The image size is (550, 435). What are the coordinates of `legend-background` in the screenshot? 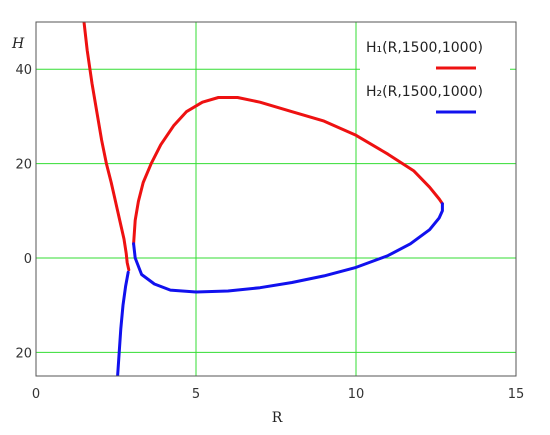 It's located at (435, 78).